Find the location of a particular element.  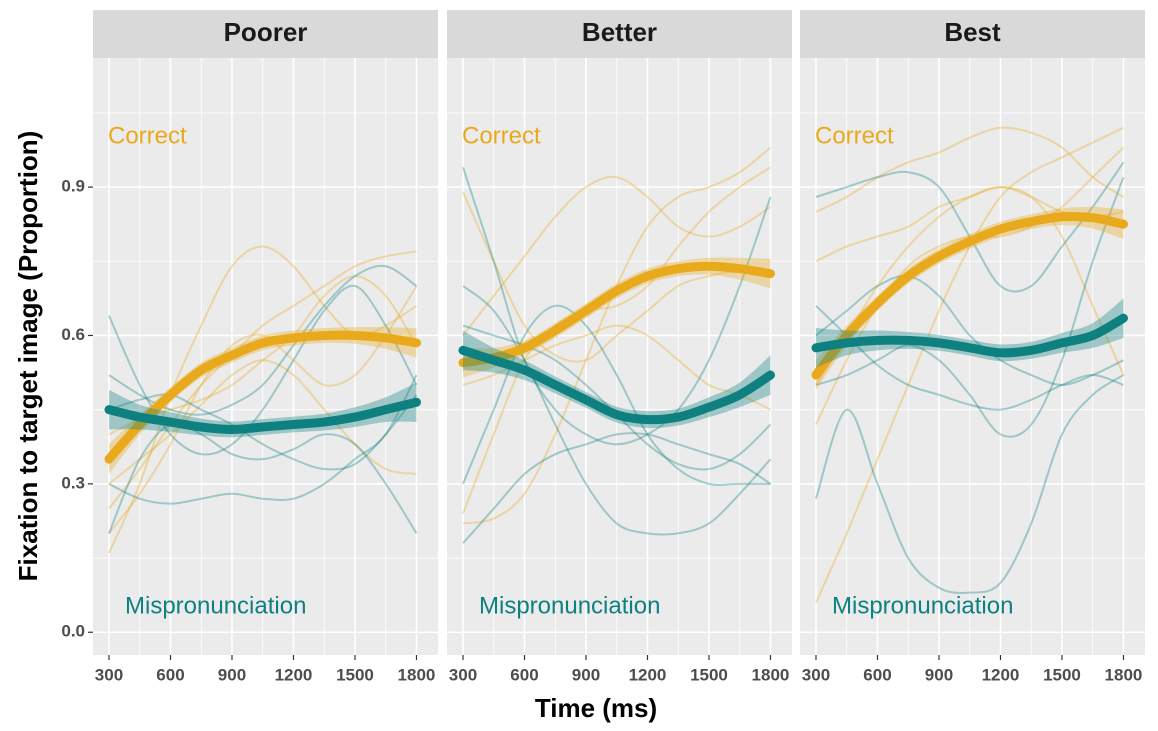

panel-title: Best is located at coordinates (972, 32).